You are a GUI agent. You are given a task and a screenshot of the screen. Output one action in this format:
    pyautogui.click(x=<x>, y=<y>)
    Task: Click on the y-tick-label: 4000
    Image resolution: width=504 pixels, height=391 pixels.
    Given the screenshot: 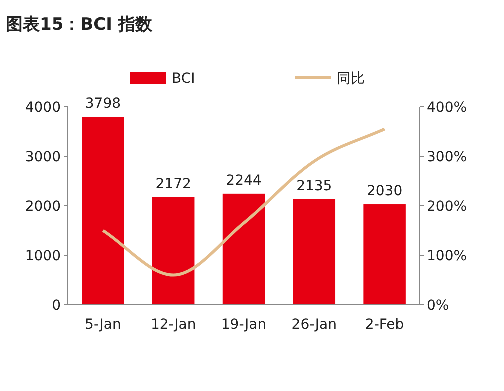 What is the action you would take?
    pyautogui.click(x=43, y=108)
    